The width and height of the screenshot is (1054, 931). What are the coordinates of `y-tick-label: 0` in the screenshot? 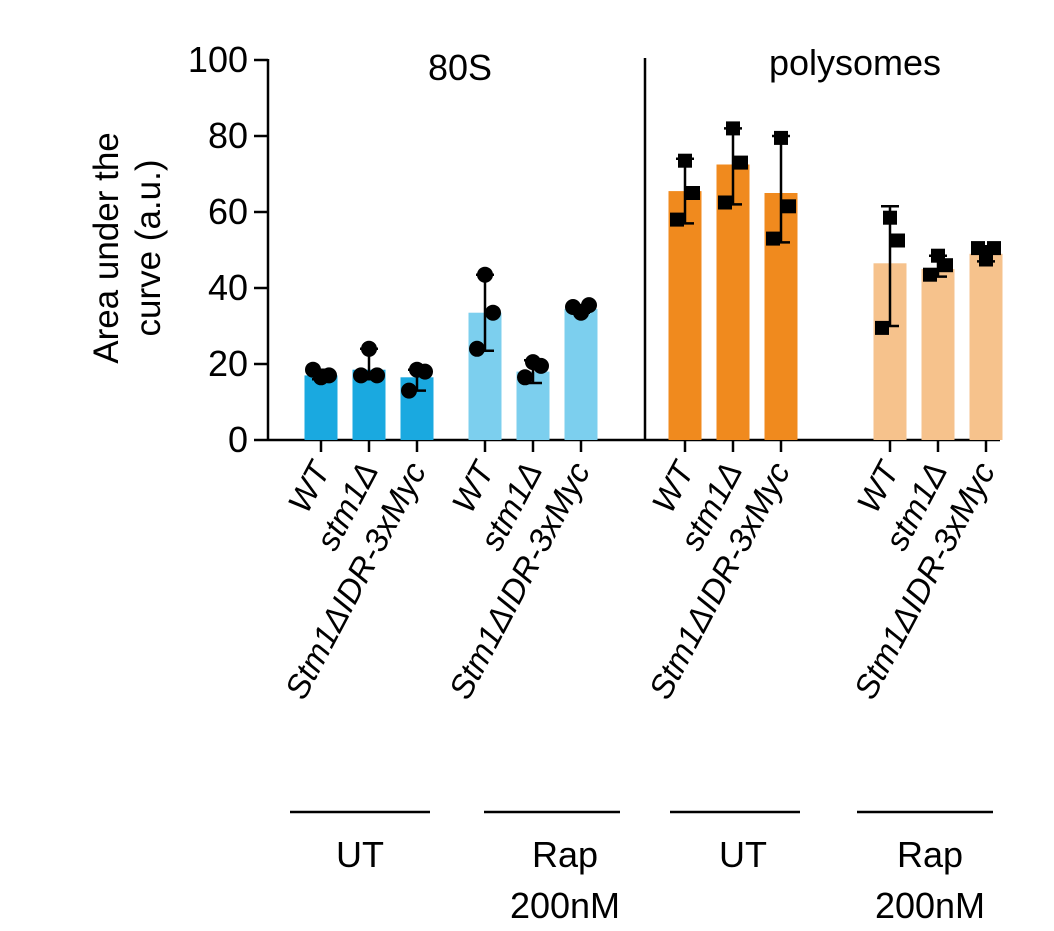 It's located at (238, 439).